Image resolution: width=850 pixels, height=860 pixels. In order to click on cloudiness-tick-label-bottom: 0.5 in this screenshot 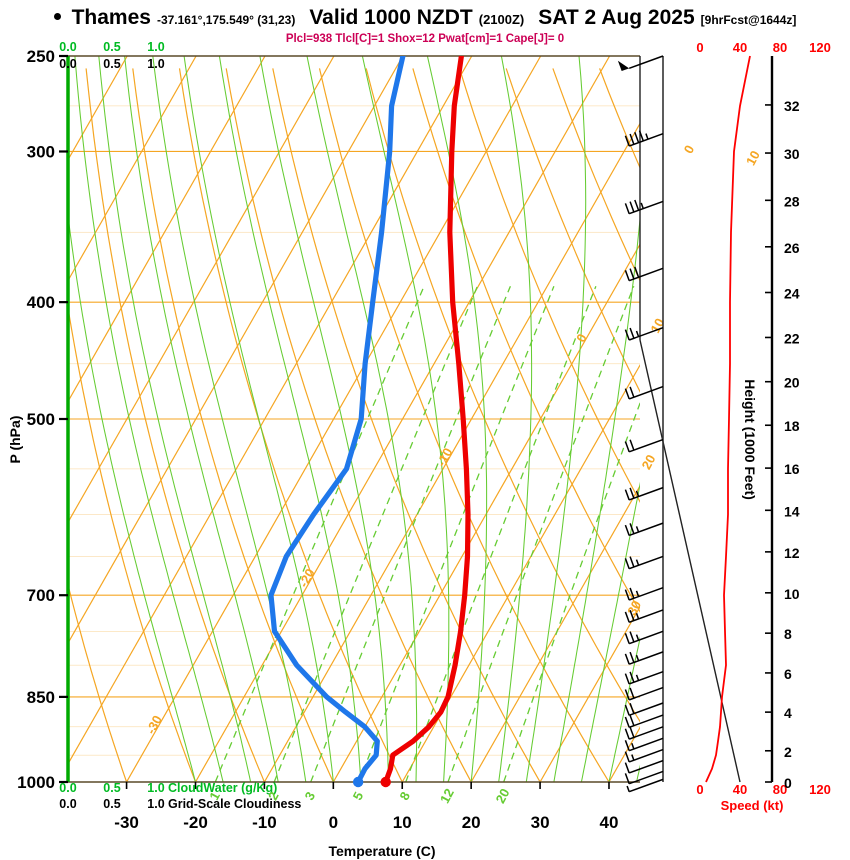, I will do `click(111, 804)`.